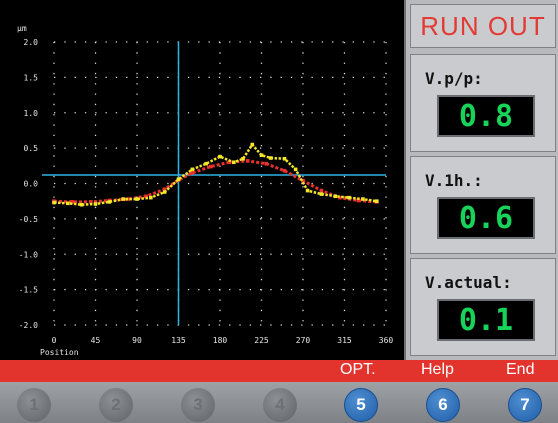 The image size is (558, 423). What do you see at coordinates (261, 340) in the screenshot?
I see `x-tick-label: 225` at bounding box center [261, 340].